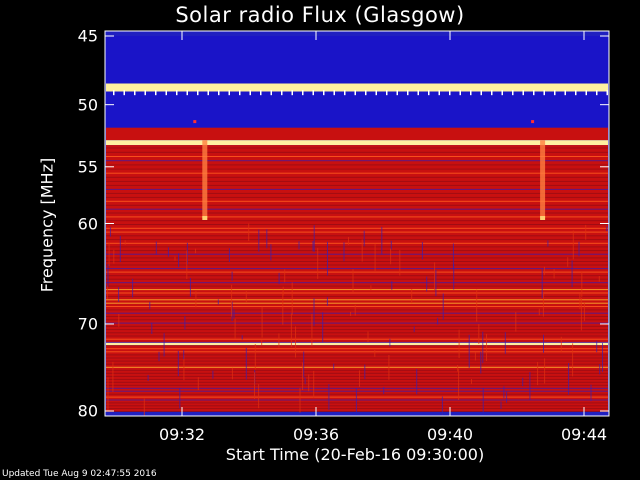  I want to click on burst-spot, so click(533, 122).